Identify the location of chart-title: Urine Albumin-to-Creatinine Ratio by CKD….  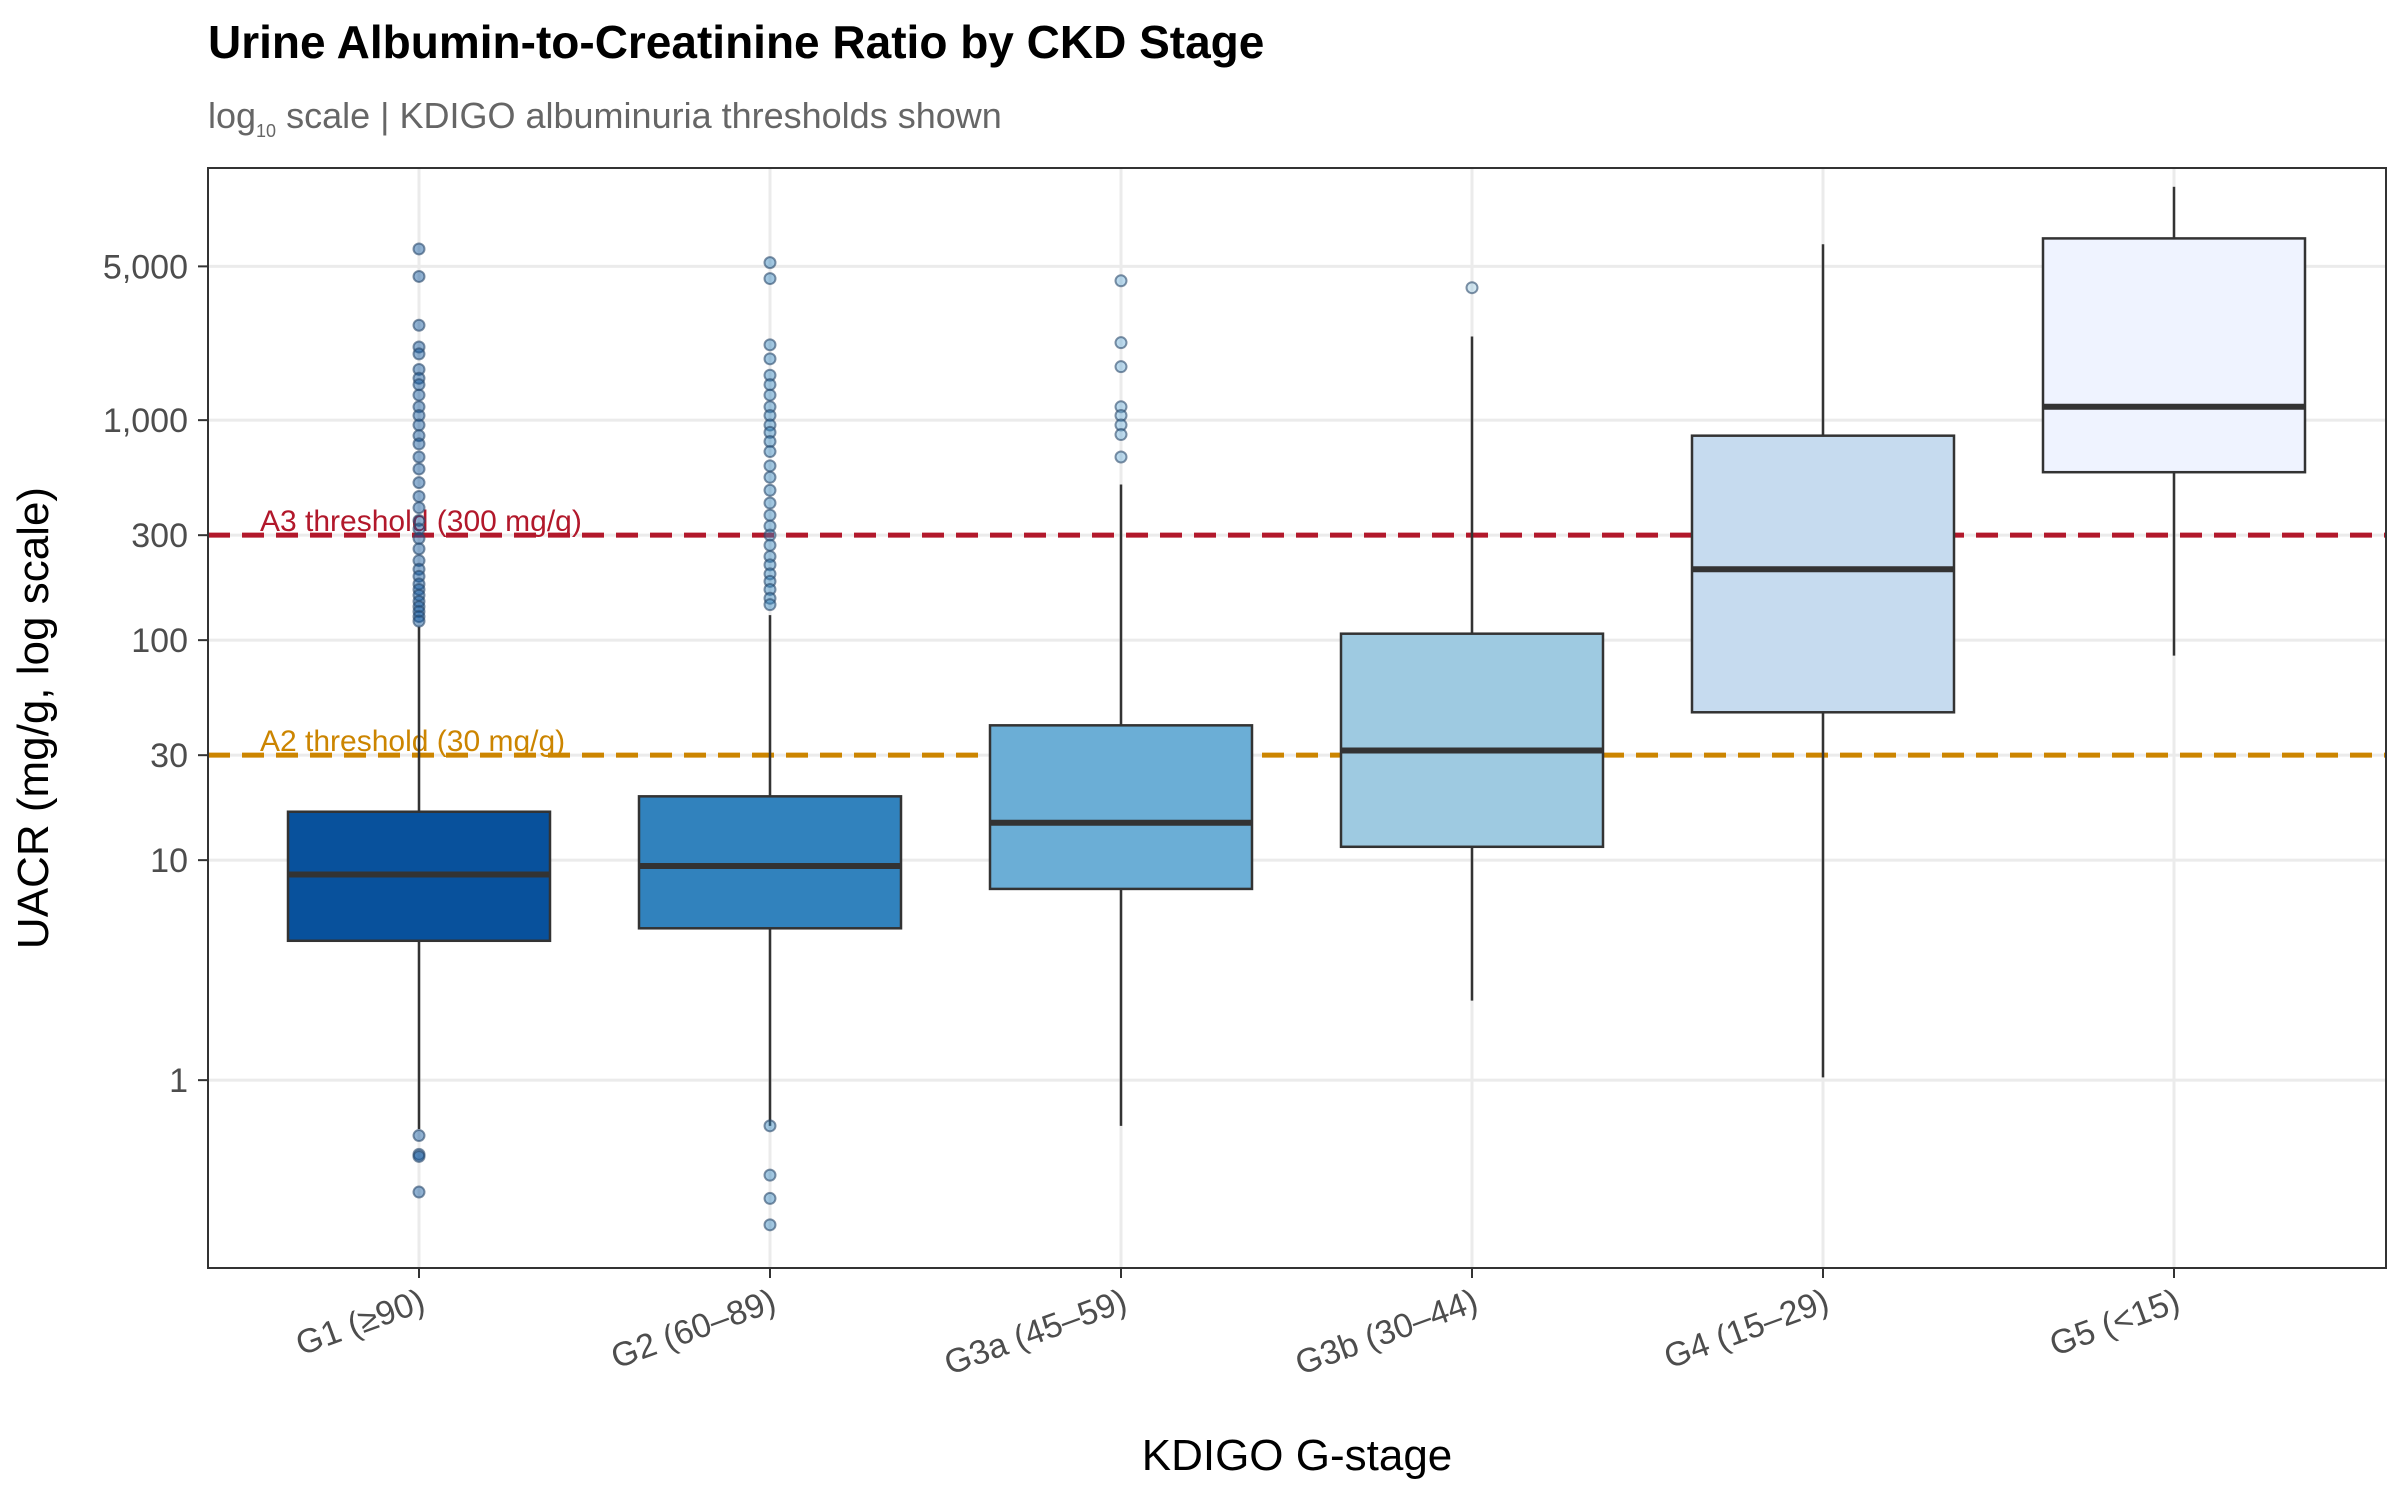
(736, 42).